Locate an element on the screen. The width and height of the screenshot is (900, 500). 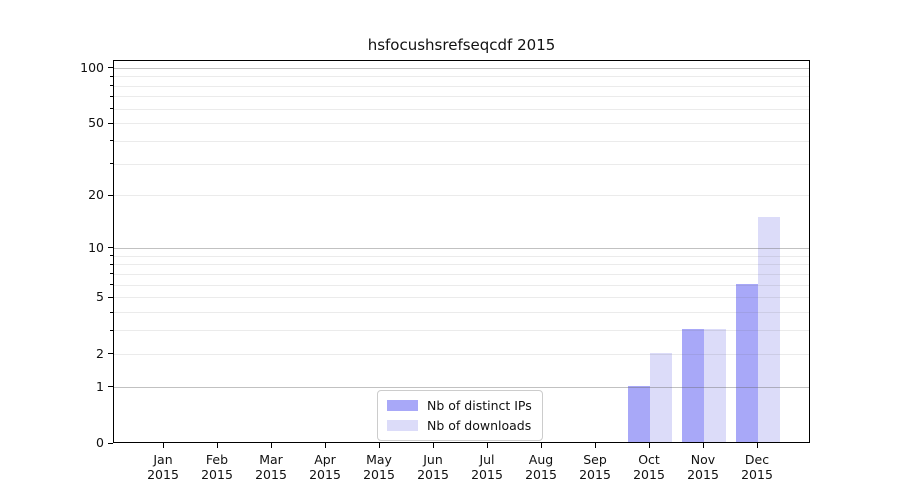
y-tick-label: 2 is located at coordinates (100, 353).